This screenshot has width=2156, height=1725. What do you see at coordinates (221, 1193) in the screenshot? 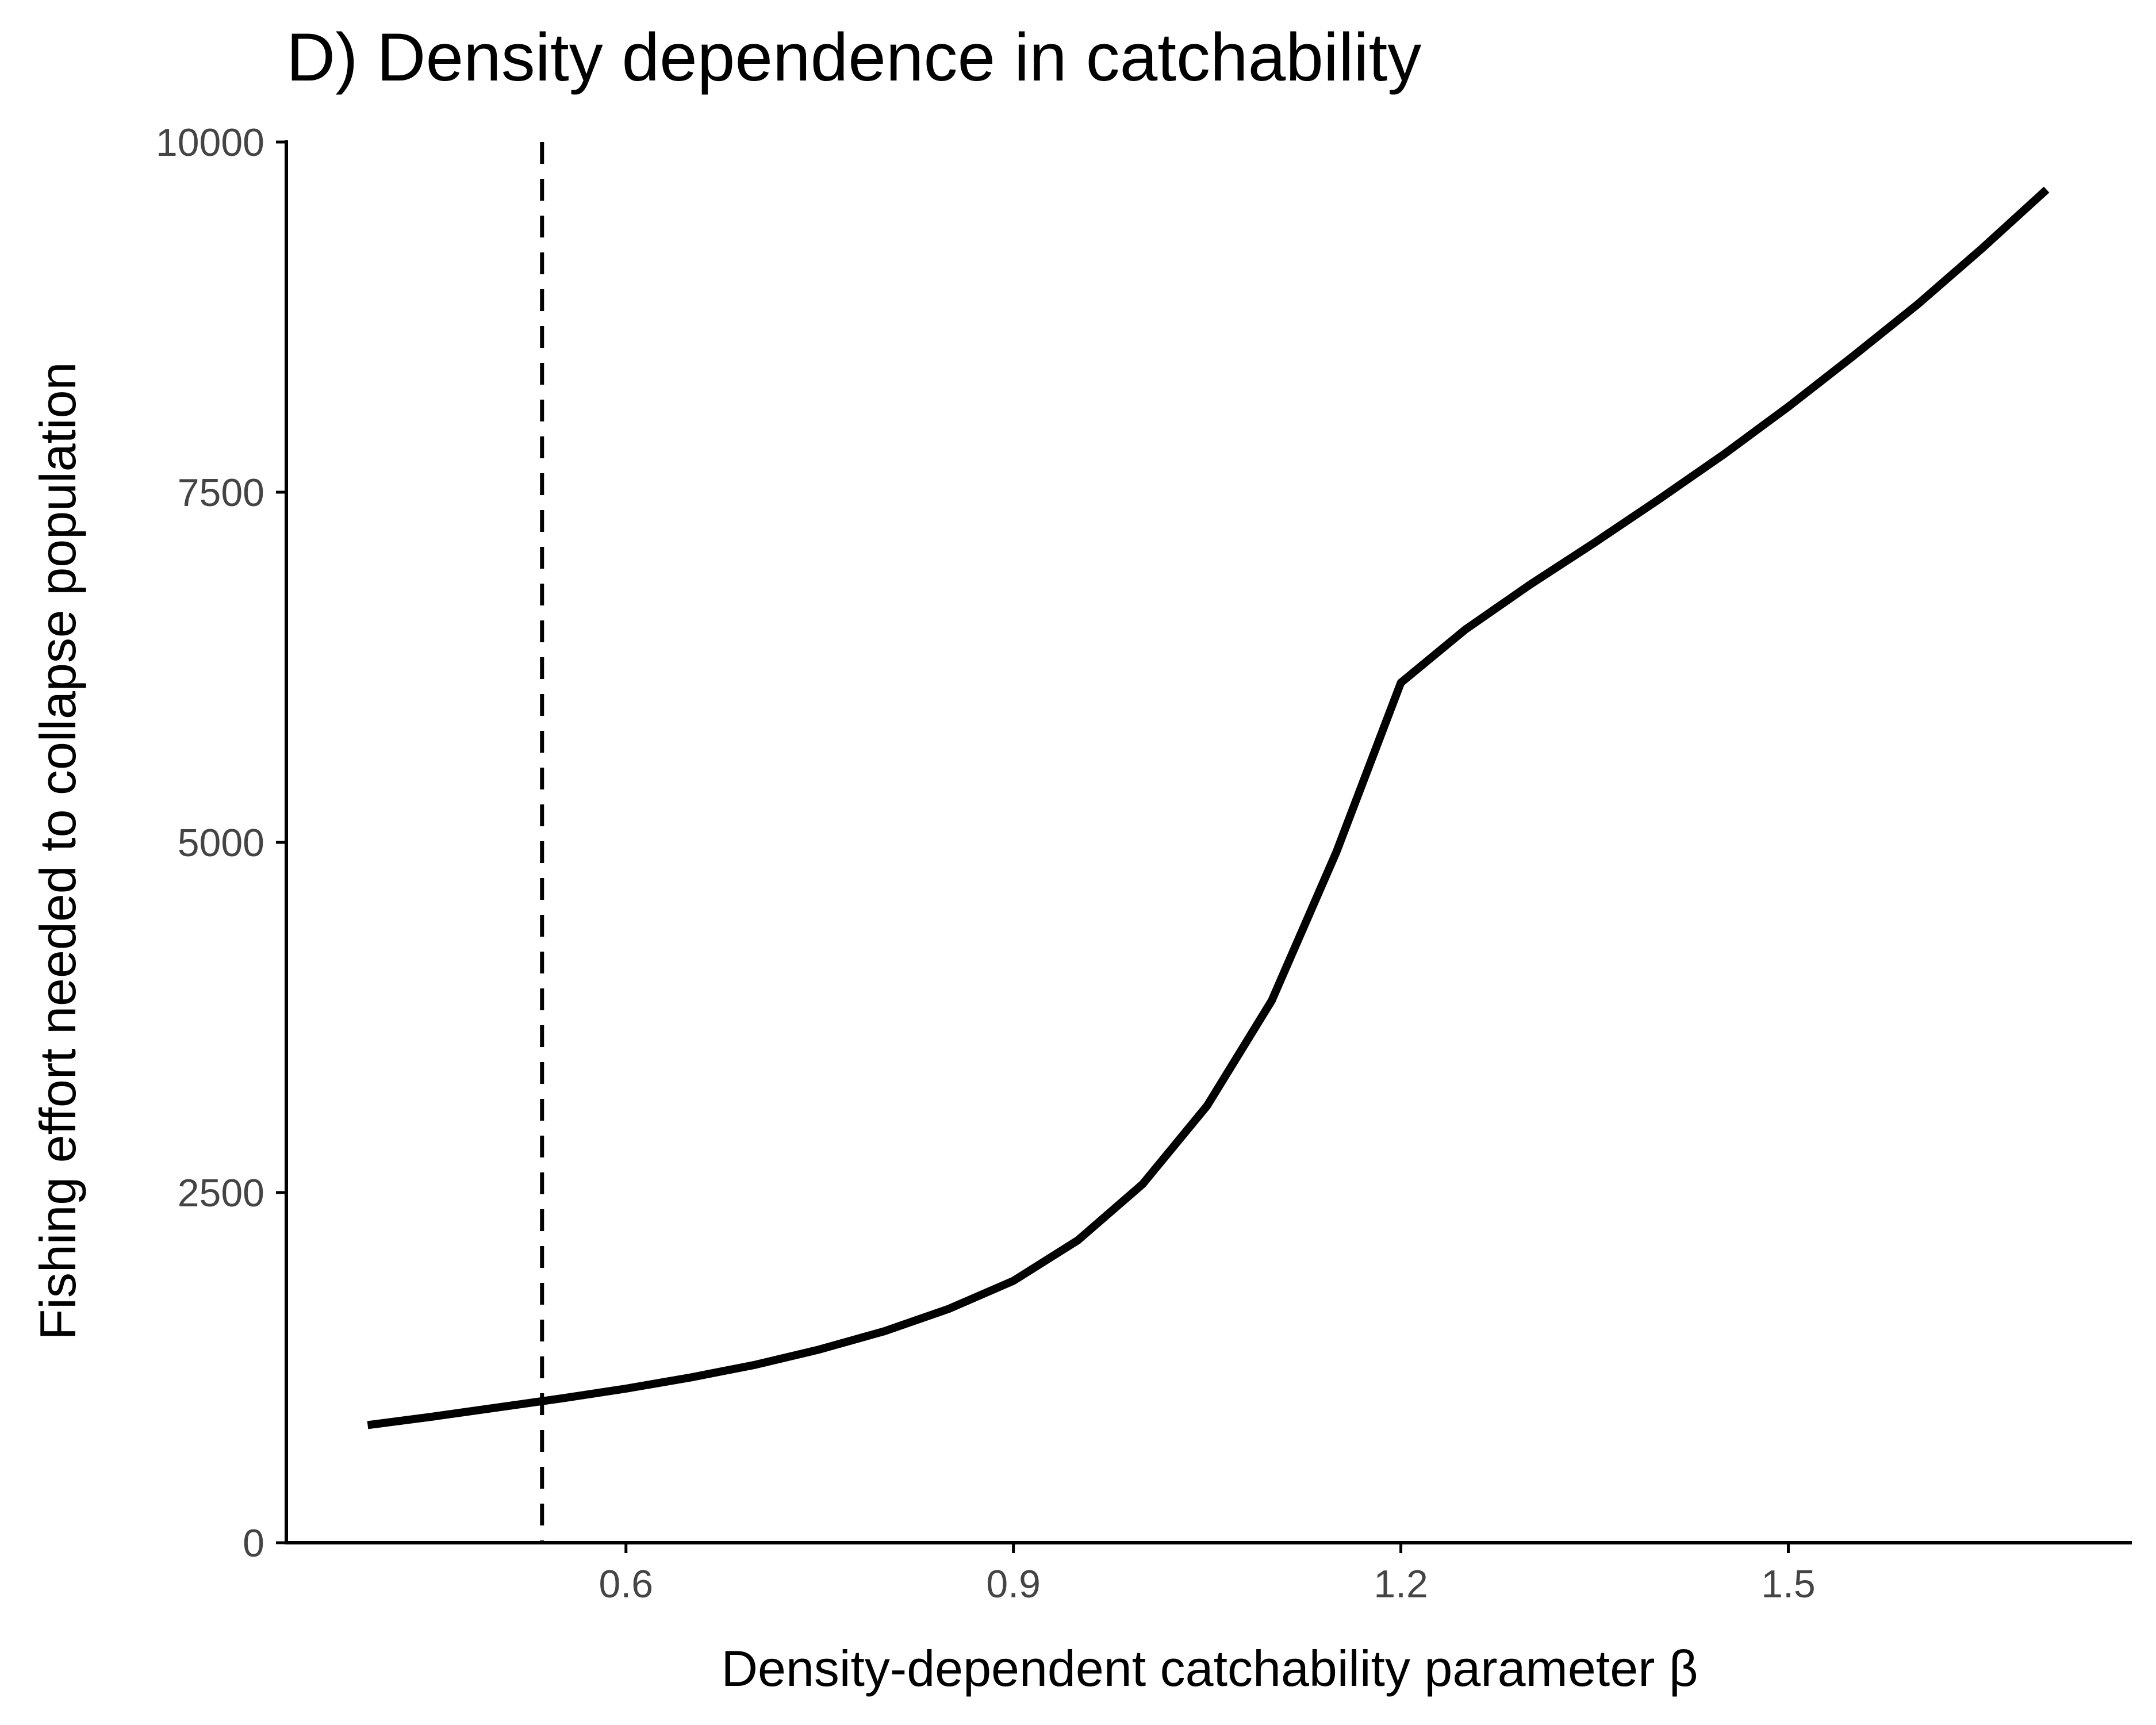
I see `y-tick-label: 2500` at bounding box center [221, 1193].